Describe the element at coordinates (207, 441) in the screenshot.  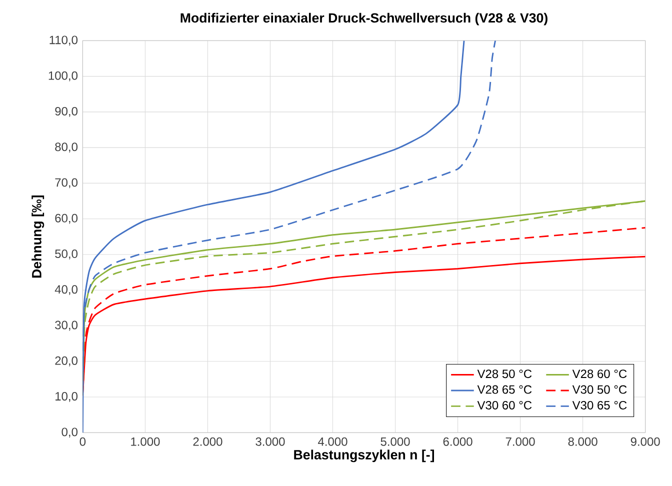
I see `x-tick-label: 2.000` at that location.